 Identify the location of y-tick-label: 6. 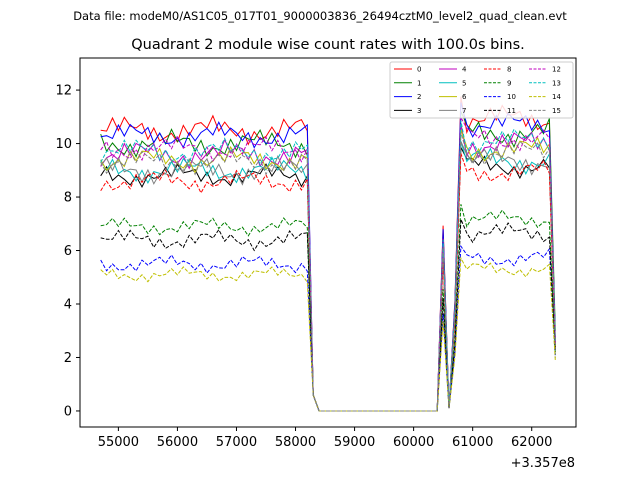
(68, 251).